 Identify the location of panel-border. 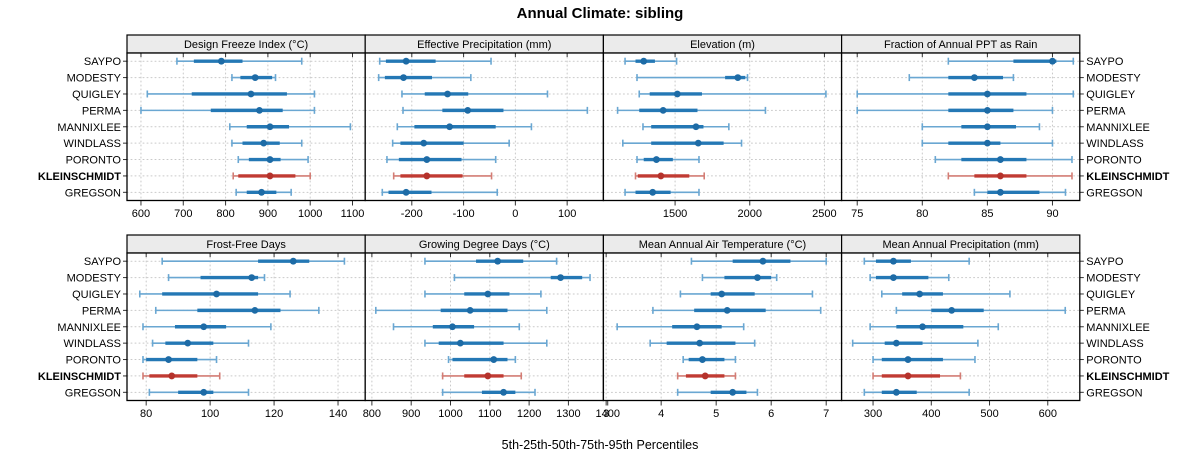
(960, 127).